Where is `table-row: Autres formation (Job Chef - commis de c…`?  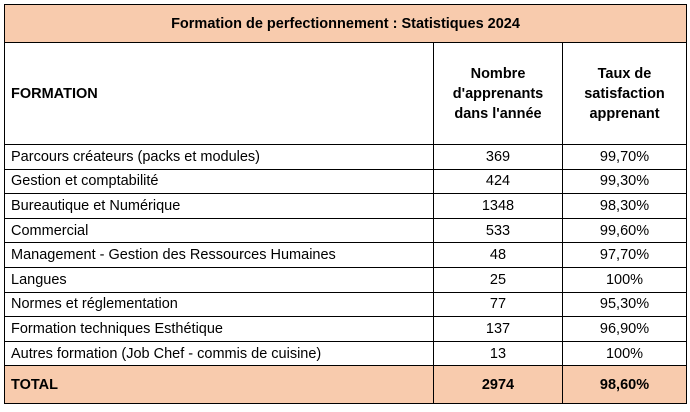
table-row: Autres formation (Job Chef - commis de c… is located at coordinates (346, 353).